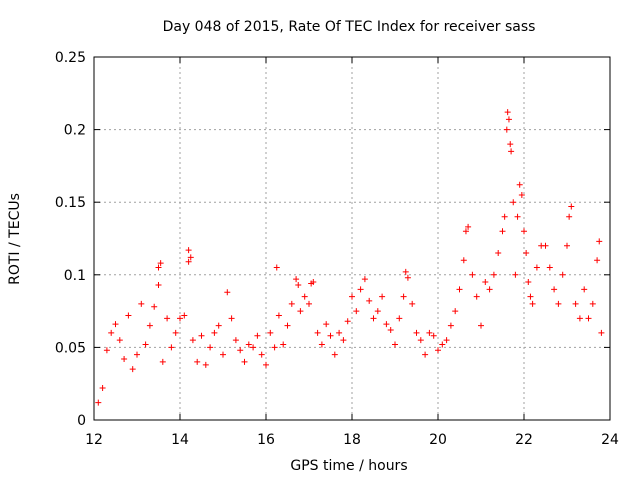  Describe the element at coordinates (70, 348) in the screenshot. I see `y-tick-label: 0.05` at that location.